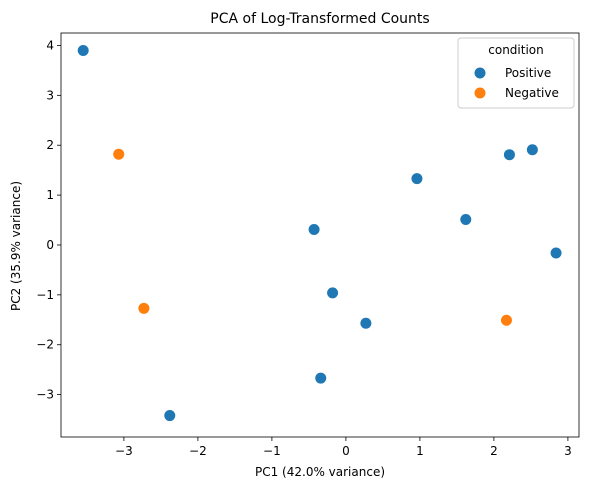  I want to click on y-tick-label: −1, so click(45, 295).